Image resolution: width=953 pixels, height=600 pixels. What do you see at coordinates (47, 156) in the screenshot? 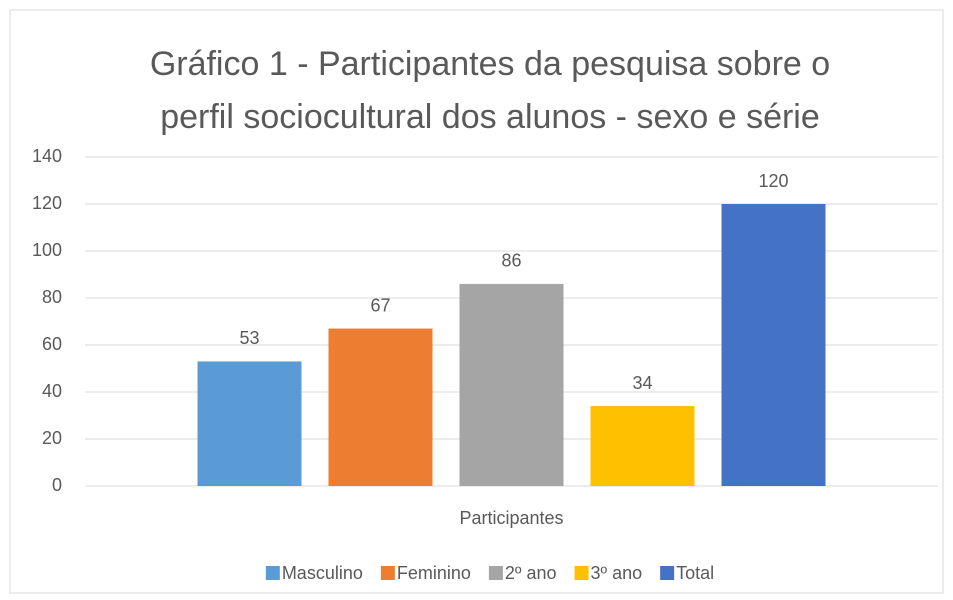
I see `y-tick-label: 140` at bounding box center [47, 156].